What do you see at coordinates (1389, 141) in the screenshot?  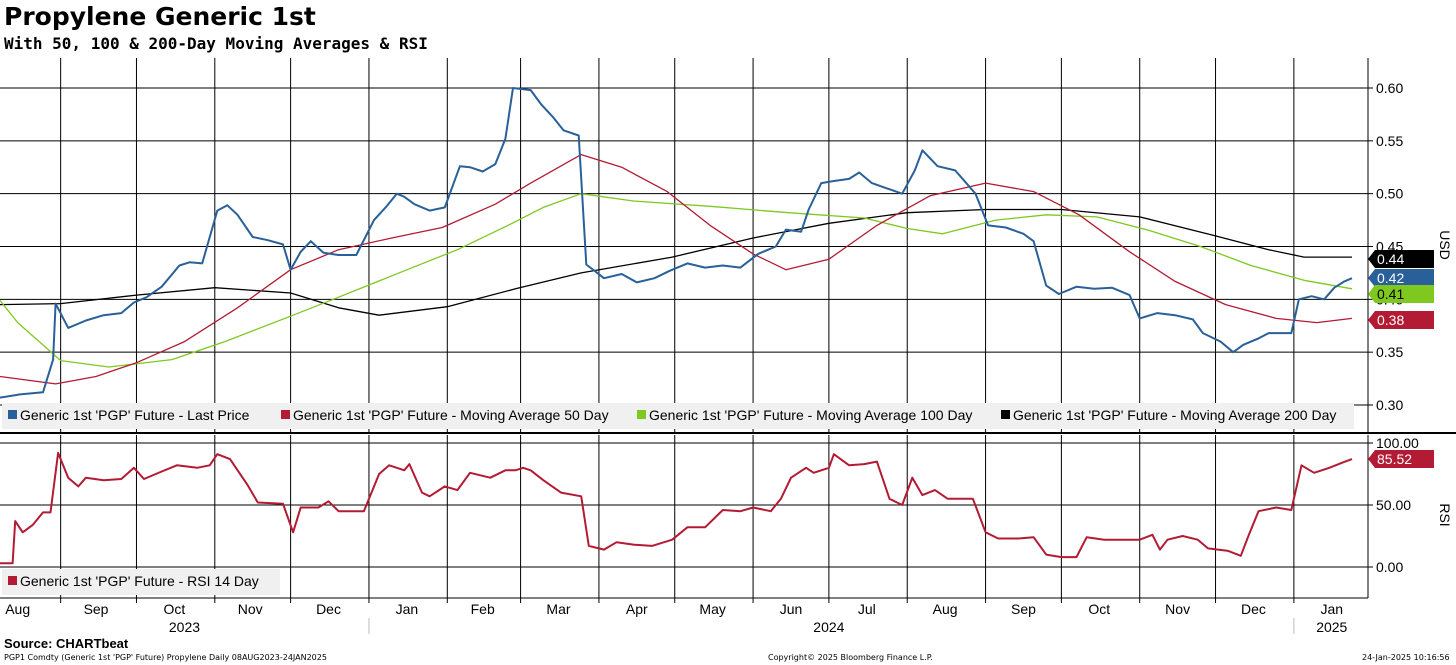 I see `price-tick-label: 0.55` at bounding box center [1389, 141].